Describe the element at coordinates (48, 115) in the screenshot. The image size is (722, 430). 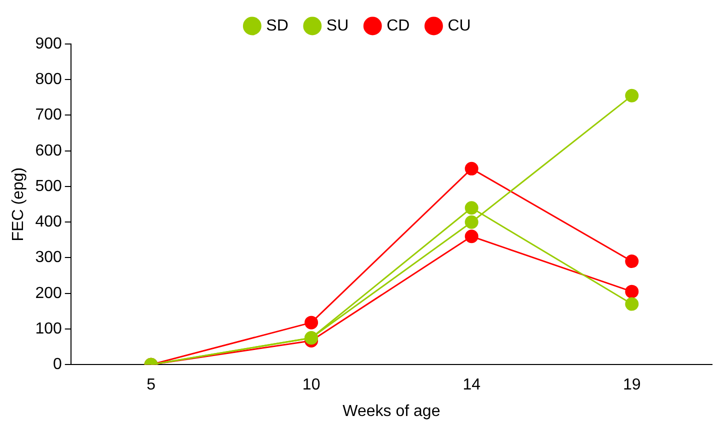
I see `y-tick-label: 700` at that location.